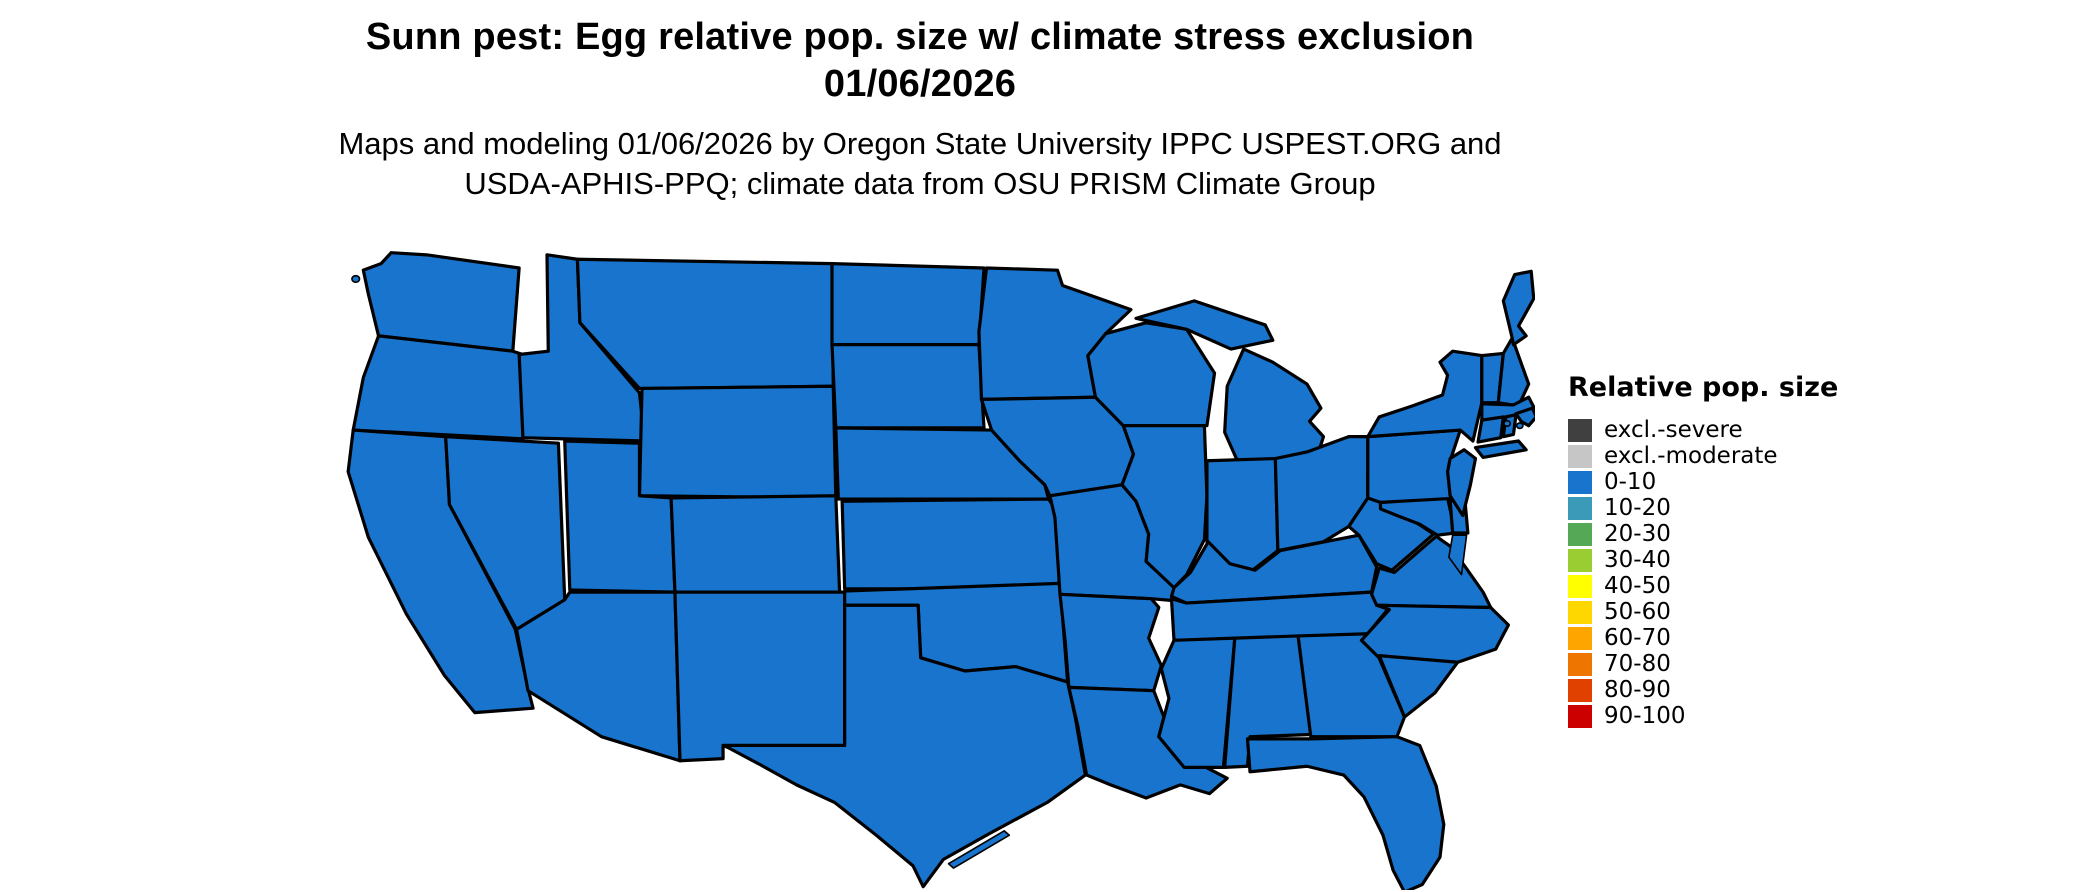 Image resolution: width=2100 pixels, height=892 pixels. Describe the element at coordinates (1637, 638) in the screenshot. I see `legend-item-label: 60-70` at that location.